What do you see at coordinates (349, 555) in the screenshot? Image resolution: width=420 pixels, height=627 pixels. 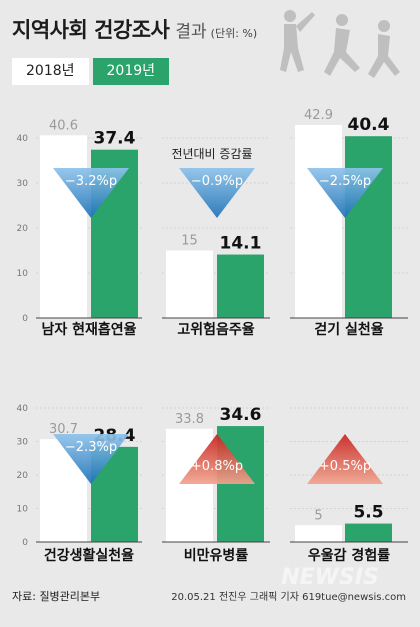 I see `category-label: 우울감 경험률` at bounding box center [349, 555].